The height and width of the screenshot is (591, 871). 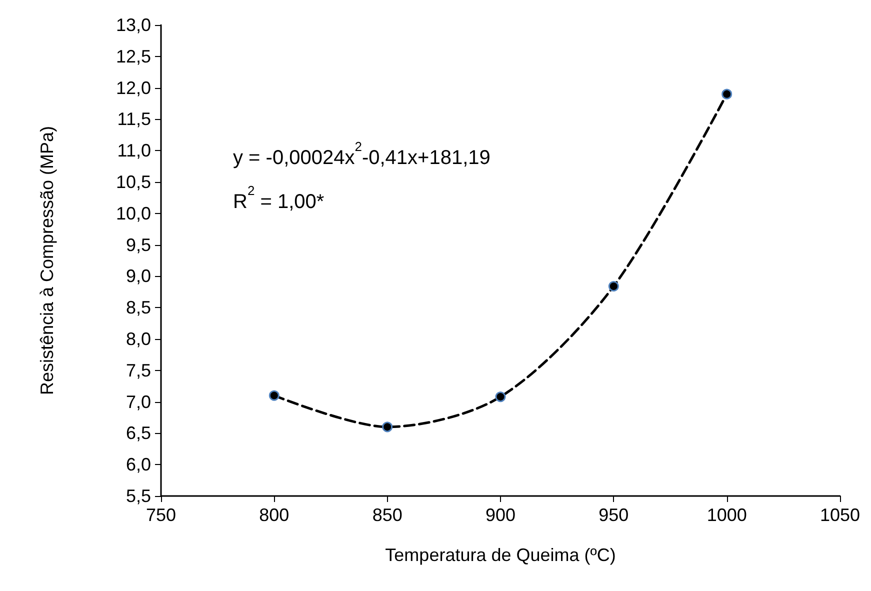 I want to click on y-tick-label: 6,0, so click(x=138, y=464).